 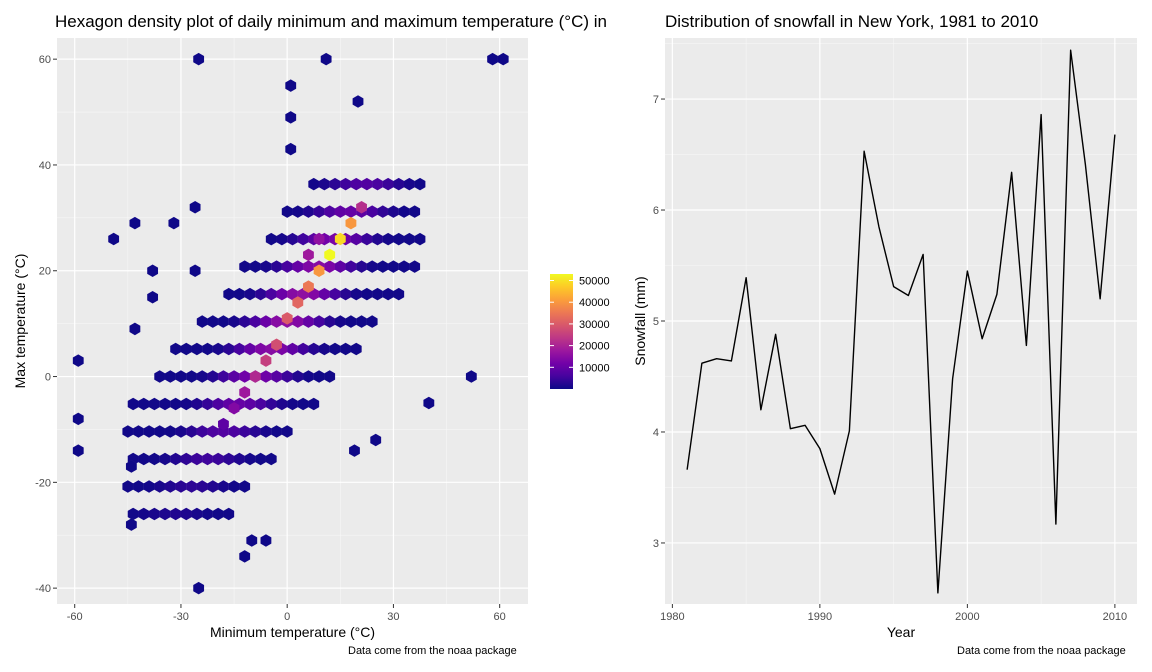 I want to click on hexbin-legend-label: 20000, so click(x=594, y=347).